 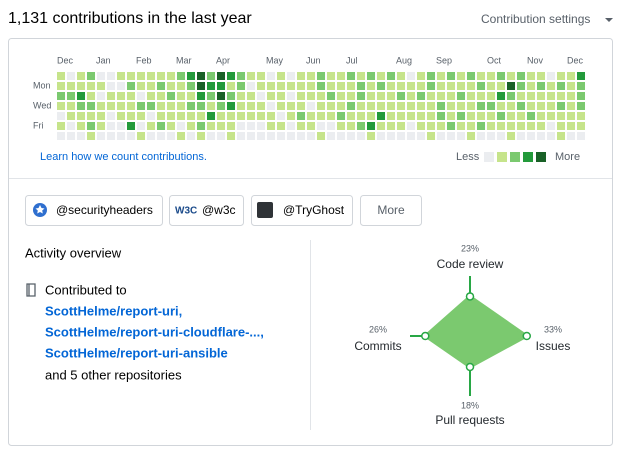 I want to click on repo-link: ScottHelme/report-uri,, so click(x=113, y=310).